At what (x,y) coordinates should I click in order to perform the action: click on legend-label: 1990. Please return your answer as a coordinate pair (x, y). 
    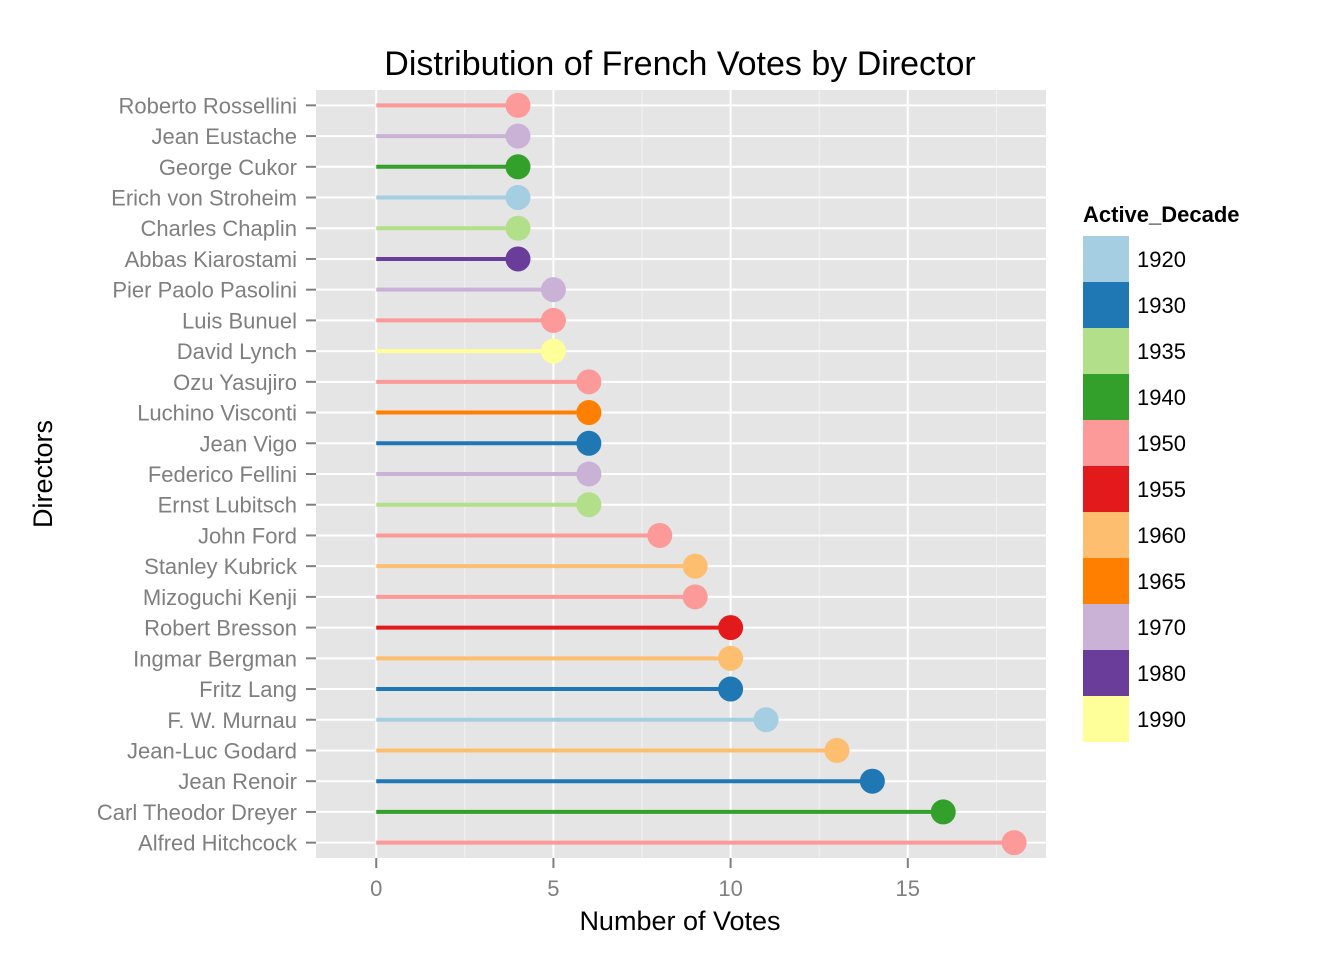
    Looking at the image, I should click on (1161, 719).